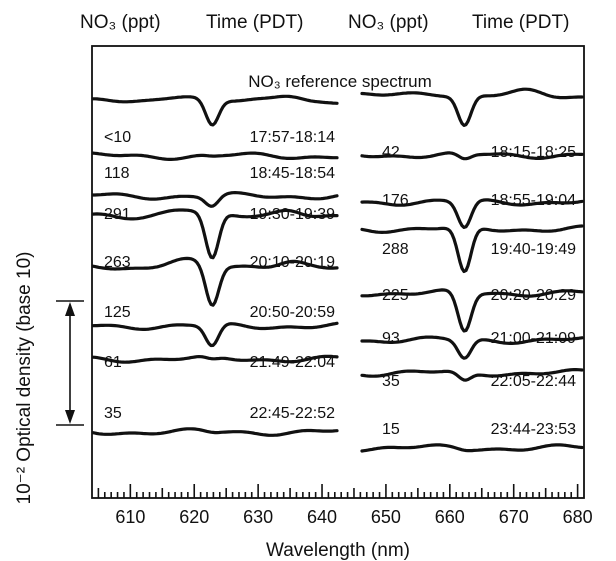  What do you see at coordinates (534, 381) in the screenshot?
I see `spectrum-time-label: 22:05-22:44` at bounding box center [534, 381].